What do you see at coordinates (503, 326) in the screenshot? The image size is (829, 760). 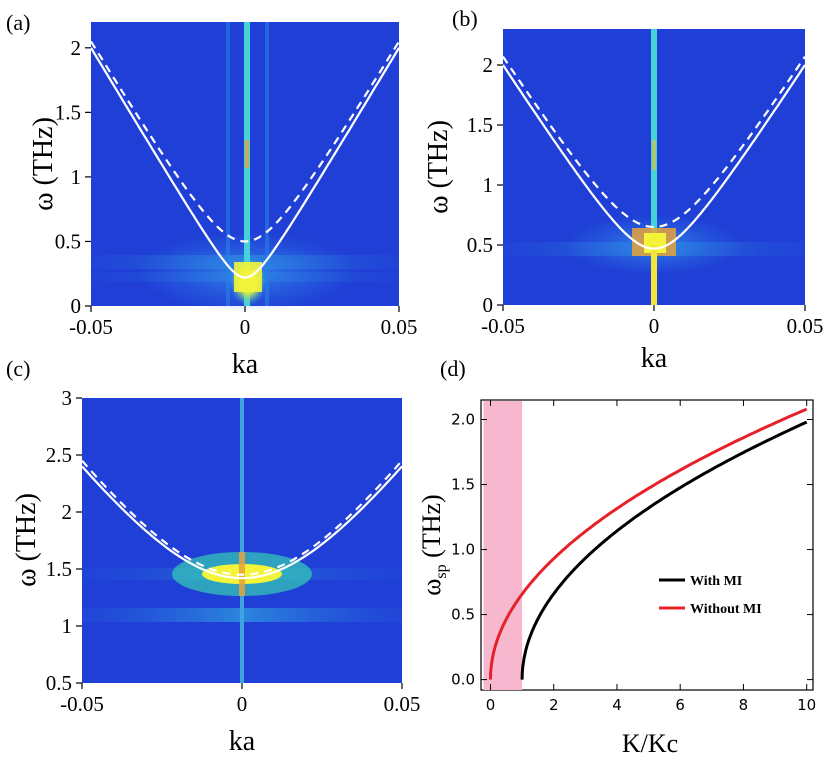 I see `tick-label-b-x-0: -0.05` at bounding box center [503, 326].